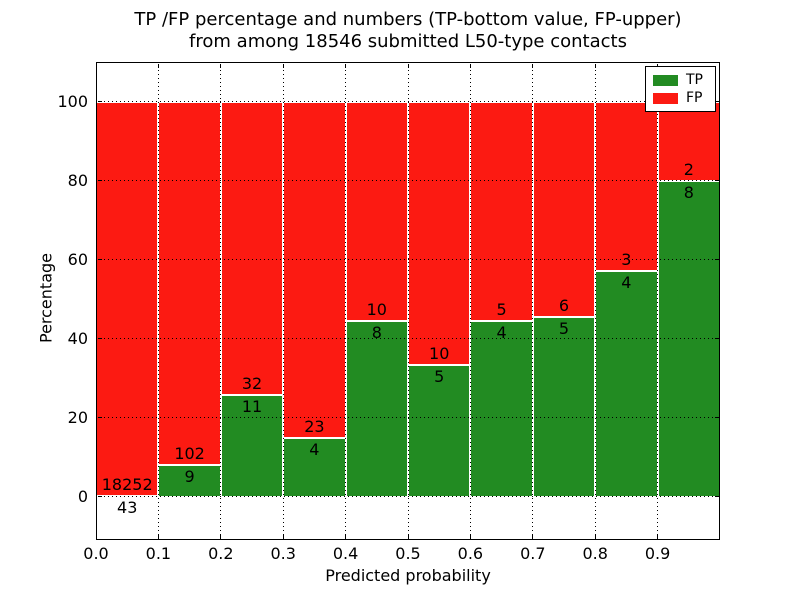  I want to click on x-tick-label: 0.4, so click(345, 553).